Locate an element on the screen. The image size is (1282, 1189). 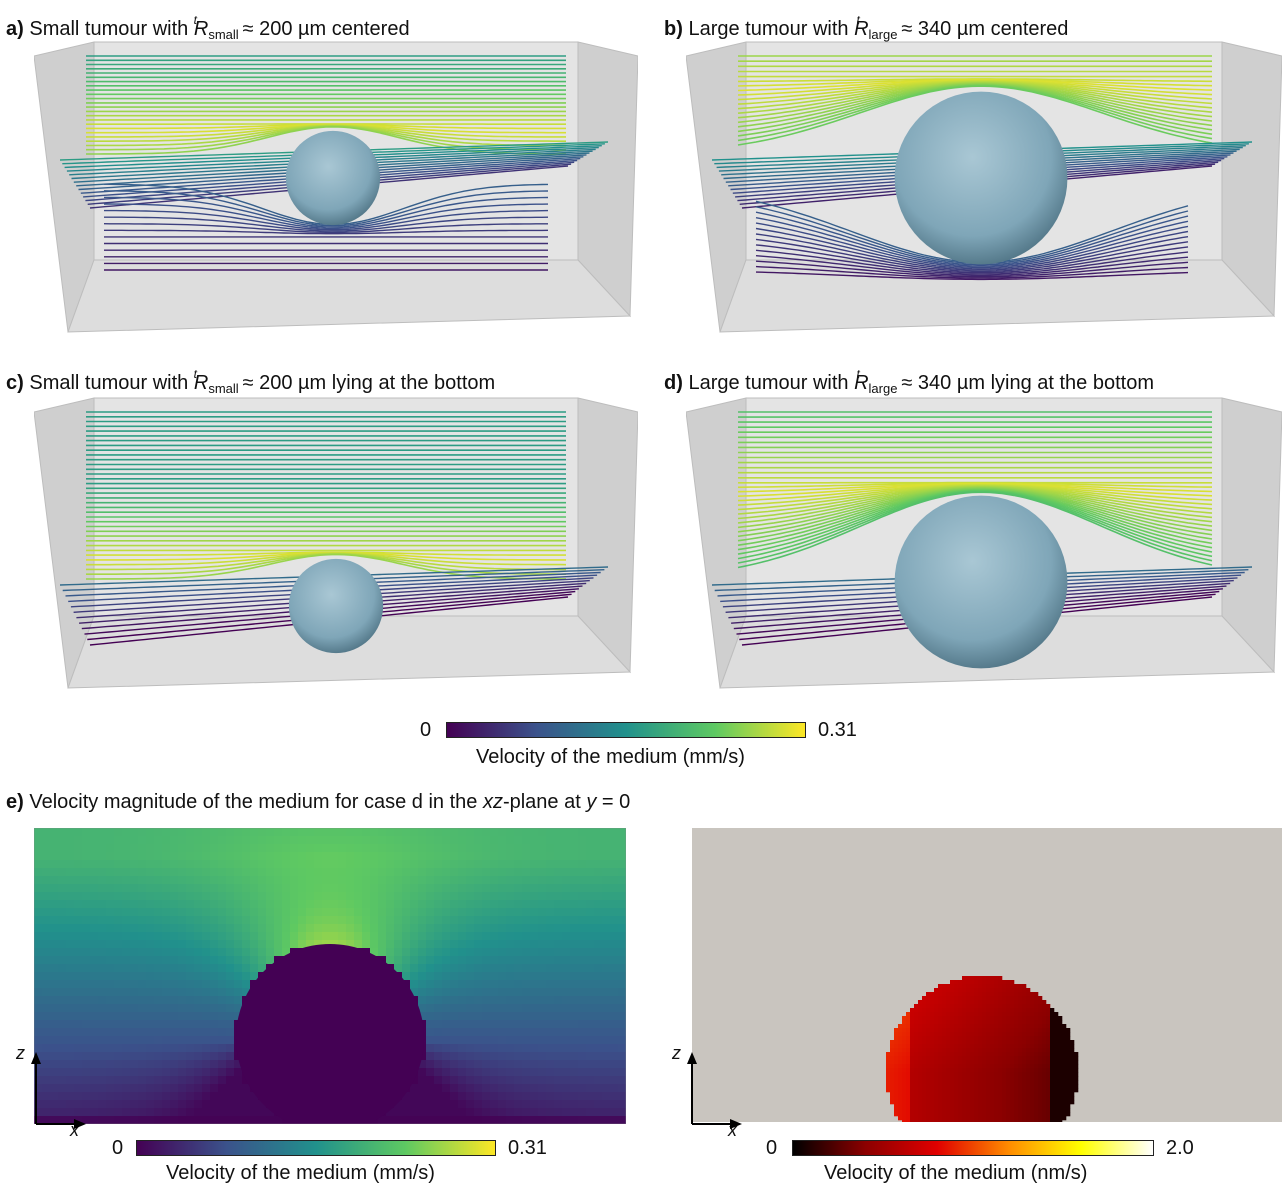
left-colorbar-label: Velocity of the medium (mm/s) is located at coordinates (300, 1173).